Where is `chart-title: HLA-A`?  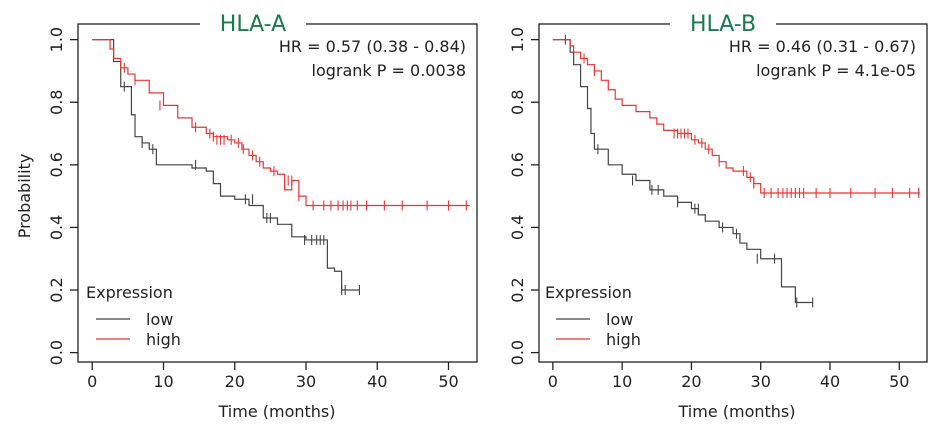 chart-title: HLA-A is located at coordinates (253, 24).